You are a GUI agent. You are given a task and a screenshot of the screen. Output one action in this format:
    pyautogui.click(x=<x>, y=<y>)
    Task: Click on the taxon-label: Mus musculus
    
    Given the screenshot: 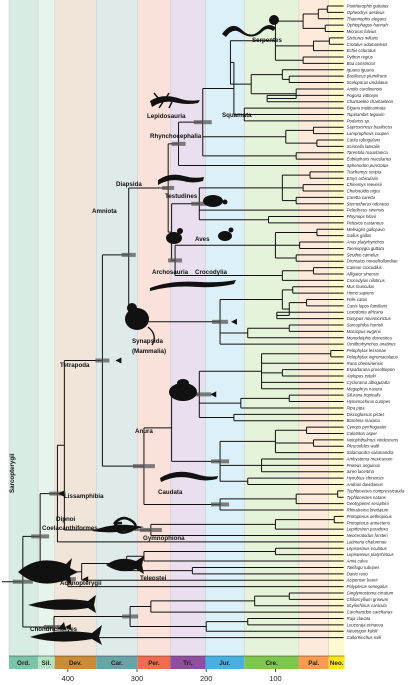 What is the action you would take?
    pyautogui.click(x=361, y=286)
    